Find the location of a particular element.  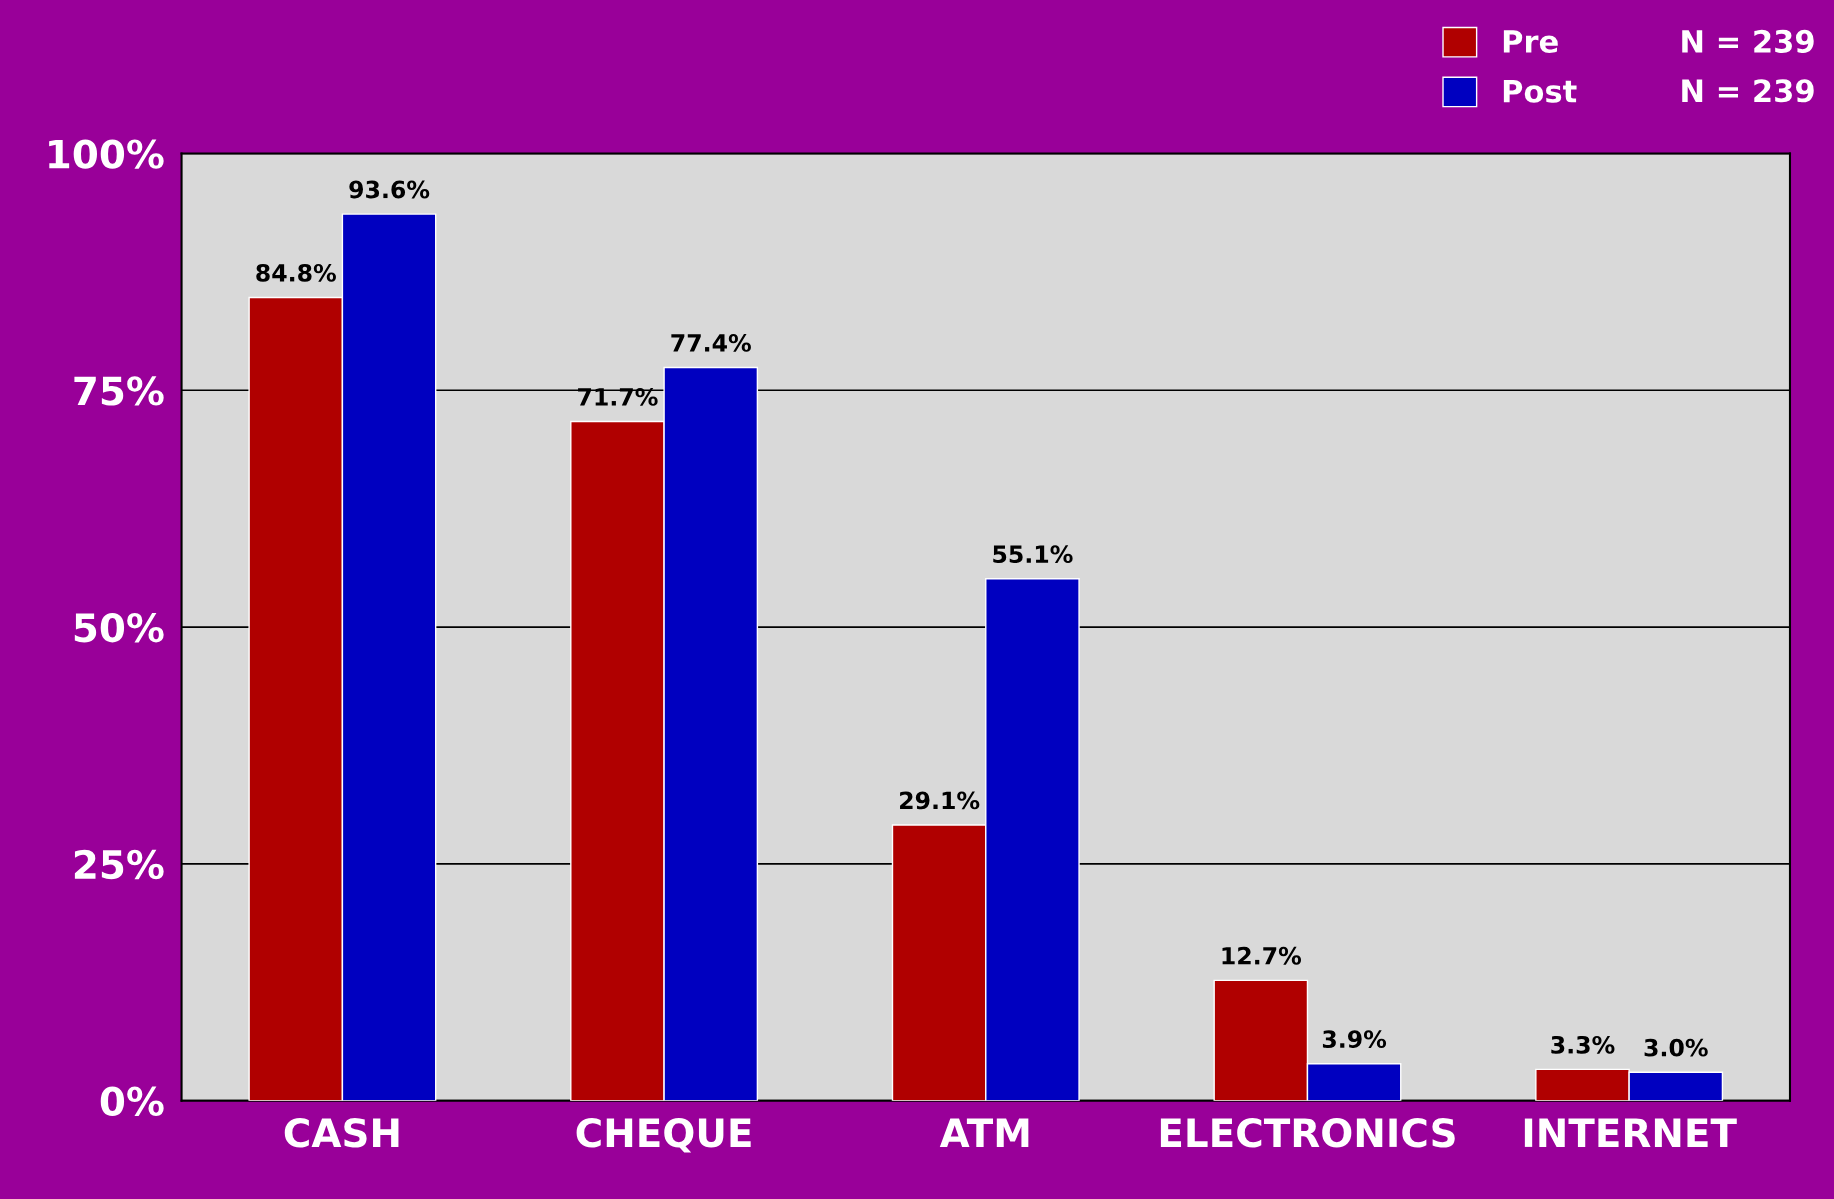

y-tick-label: 100% is located at coordinates (106, 154).